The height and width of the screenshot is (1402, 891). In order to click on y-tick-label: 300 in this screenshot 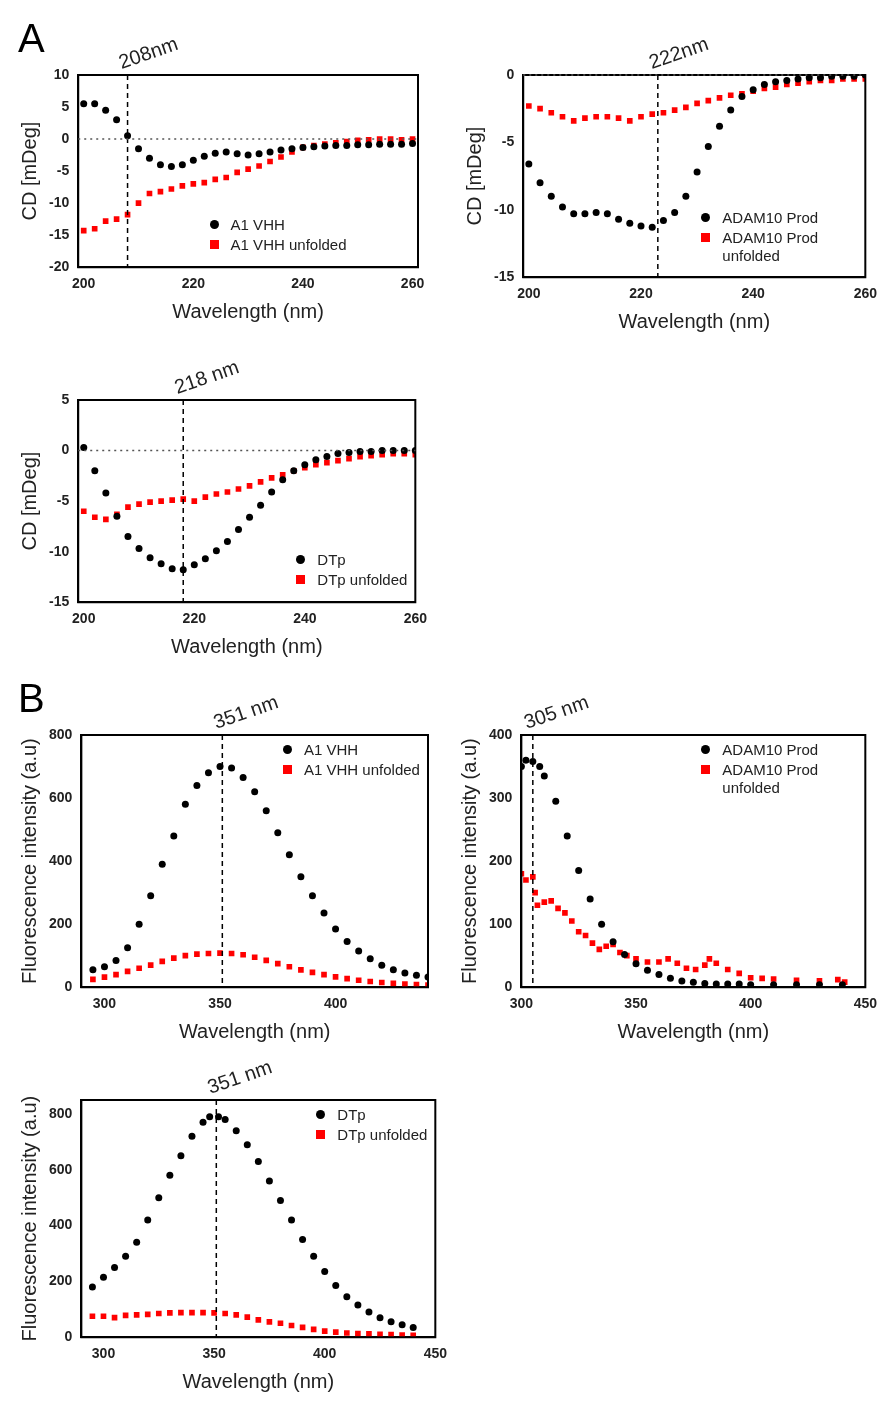, I will do `click(501, 796)`.